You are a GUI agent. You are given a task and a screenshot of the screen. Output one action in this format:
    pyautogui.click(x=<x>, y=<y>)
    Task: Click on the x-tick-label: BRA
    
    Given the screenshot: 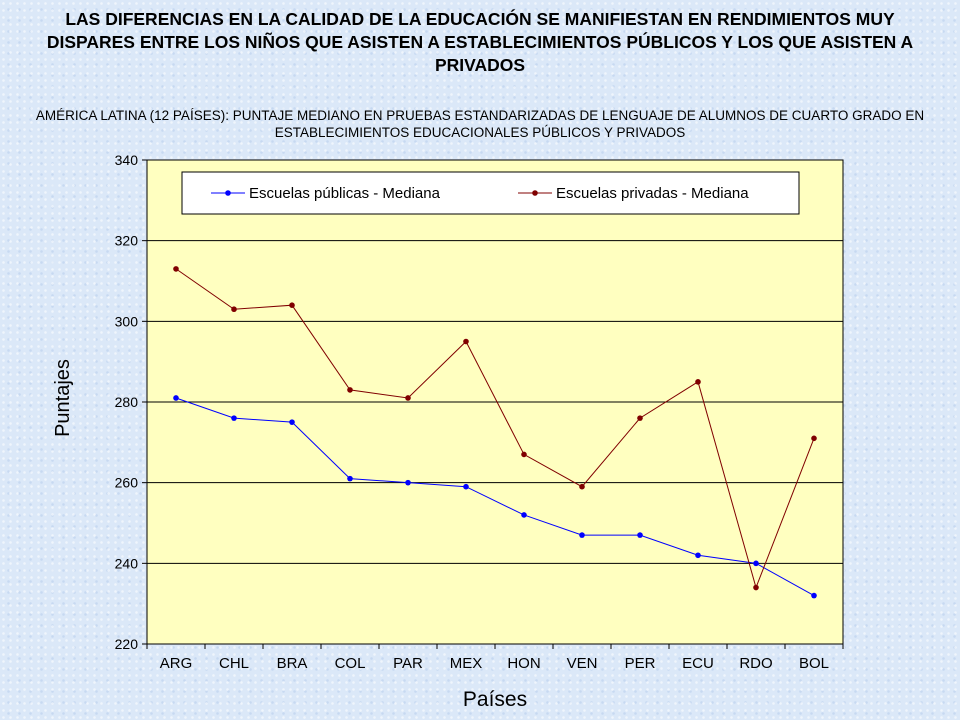 What is the action you would take?
    pyautogui.click(x=292, y=663)
    